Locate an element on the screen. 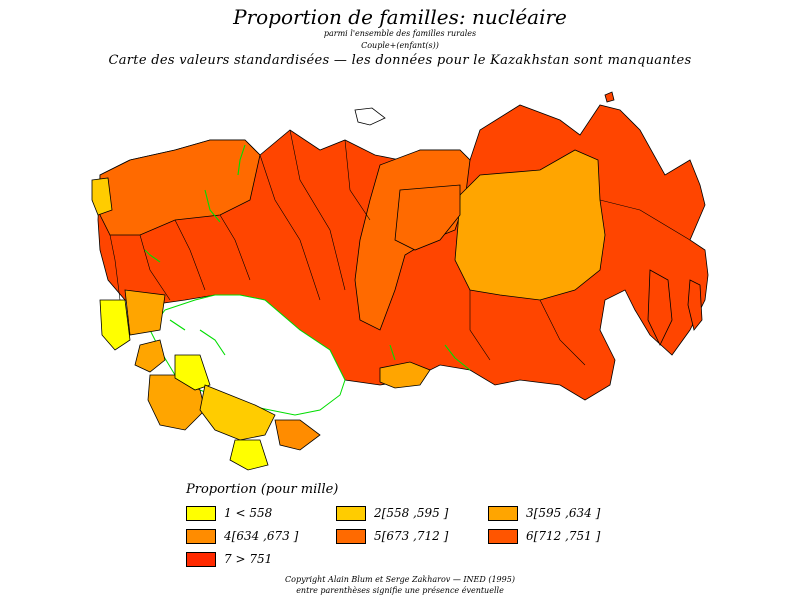 This screenshot has height=600, width=800. map-subtitle-population: parmi l'ensemble des familles rurales is located at coordinates (400, 33).